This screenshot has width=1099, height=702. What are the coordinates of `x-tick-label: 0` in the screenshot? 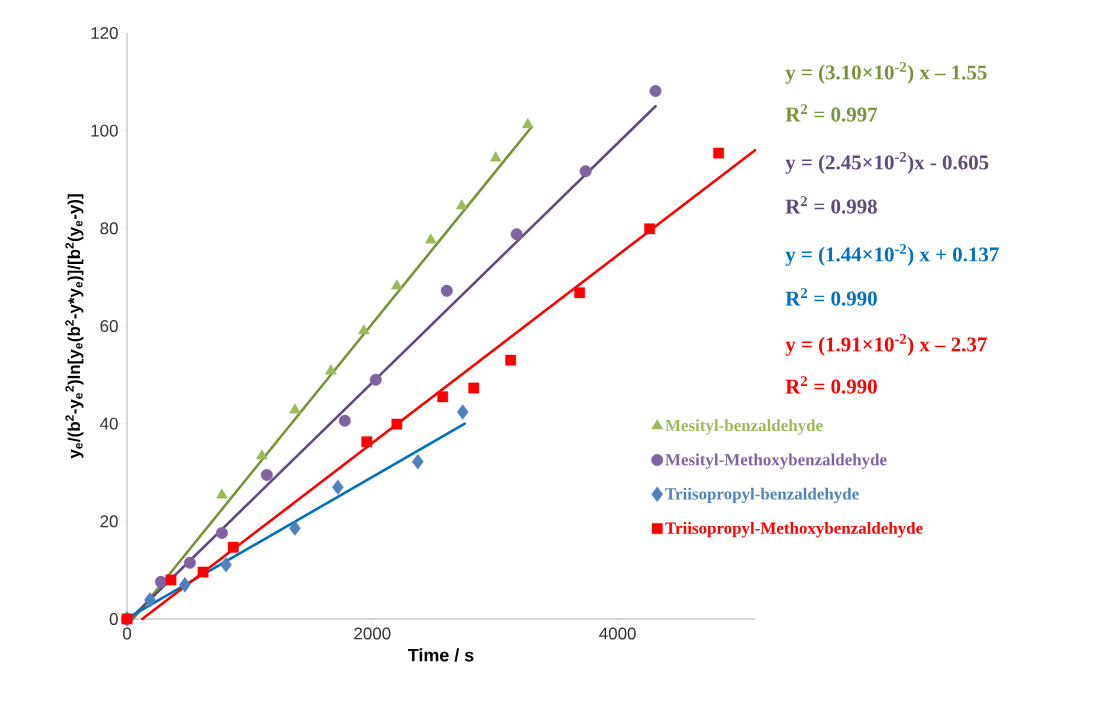 It's located at (127, 633).